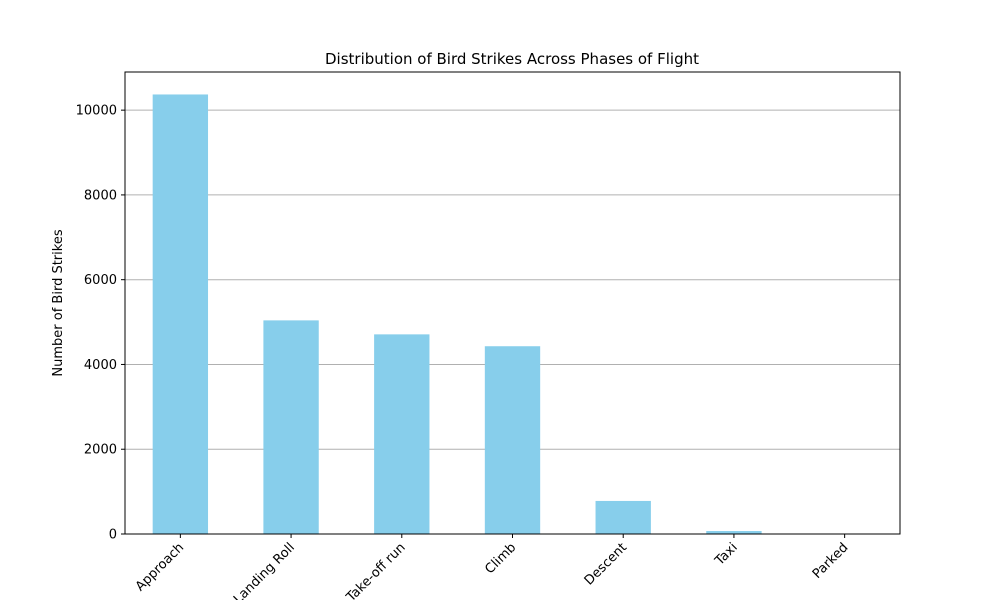 The image size is (1000, 600). I want to click on y-tick-label: 10000, so click(96, 111).